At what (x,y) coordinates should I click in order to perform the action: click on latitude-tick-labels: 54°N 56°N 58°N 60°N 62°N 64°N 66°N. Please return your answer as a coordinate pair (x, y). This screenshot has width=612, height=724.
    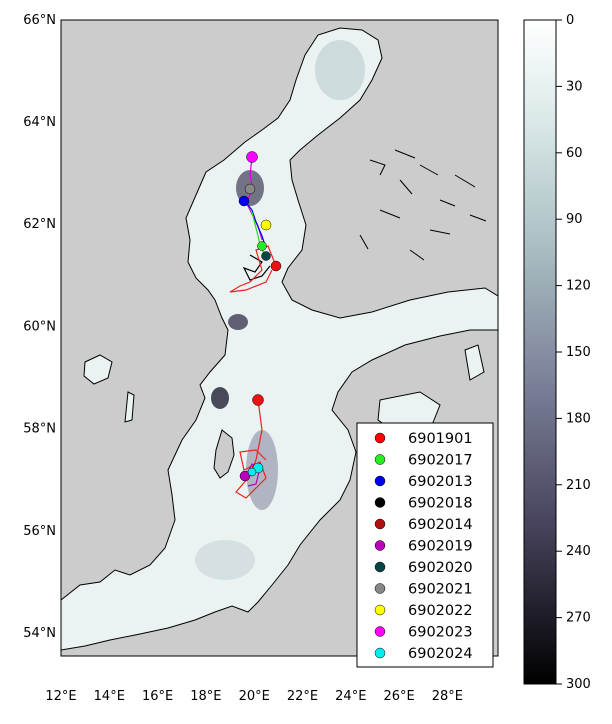
    Looking at the image, I should click on (39, 327).